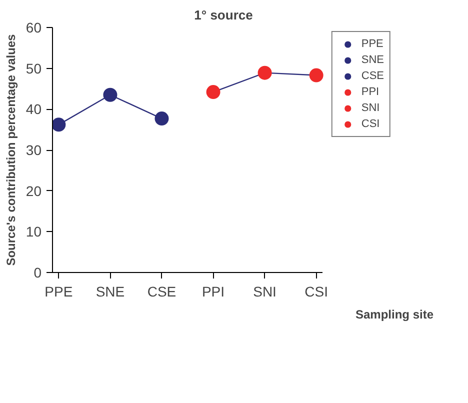 The image size is (468, 403). What do you see at coordinates (34, 28) in the screenshot?
I see `y-tick-label: 60` at bounding box center [34, 28].